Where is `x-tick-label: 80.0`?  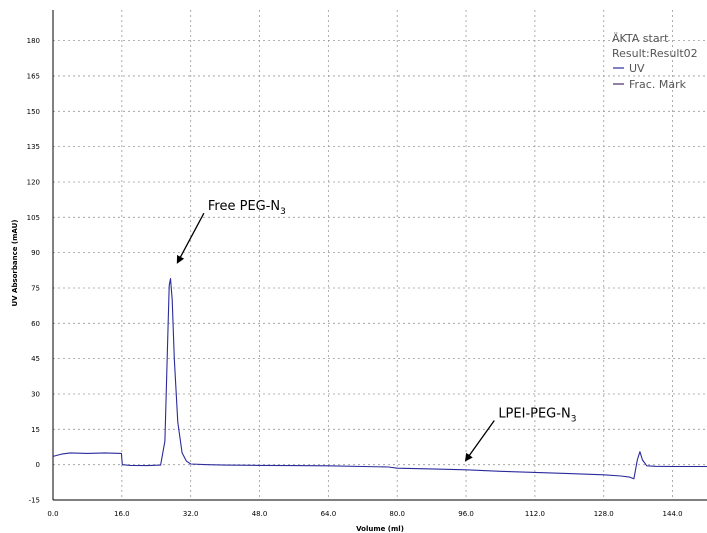
x-tick-label: 80.0 is located at coordinates (397, 514).